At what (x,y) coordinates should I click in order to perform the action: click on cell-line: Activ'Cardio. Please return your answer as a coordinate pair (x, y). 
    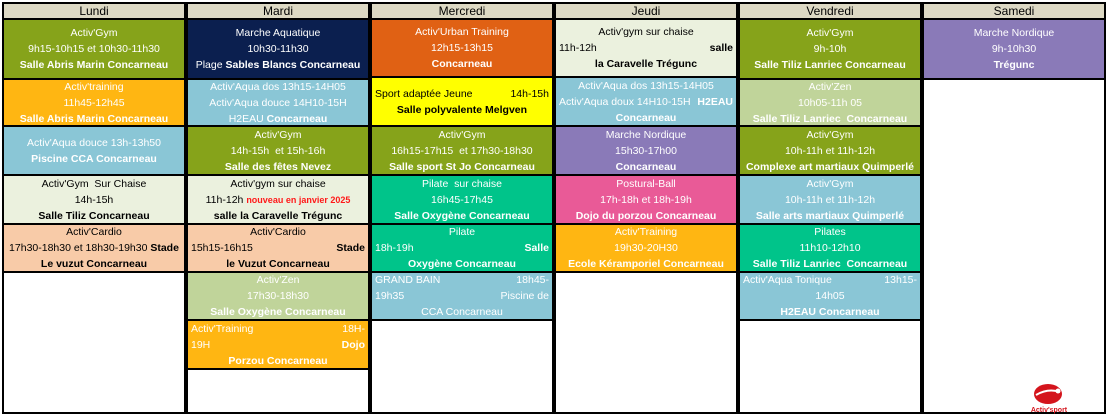
    Looking at the image, I should click on (278, 232).